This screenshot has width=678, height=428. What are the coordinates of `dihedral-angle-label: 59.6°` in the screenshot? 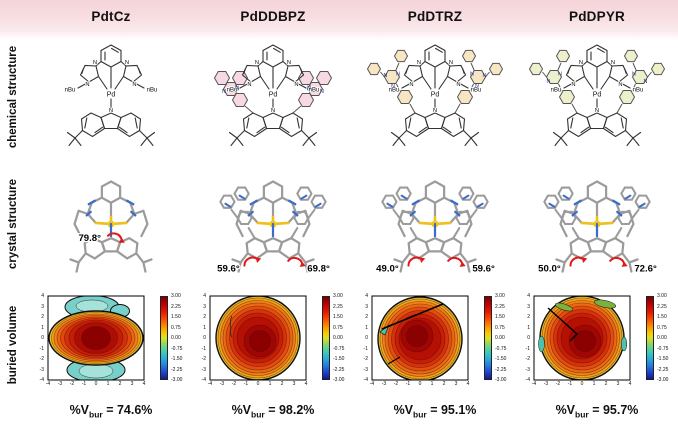 It's located at (228, 269).